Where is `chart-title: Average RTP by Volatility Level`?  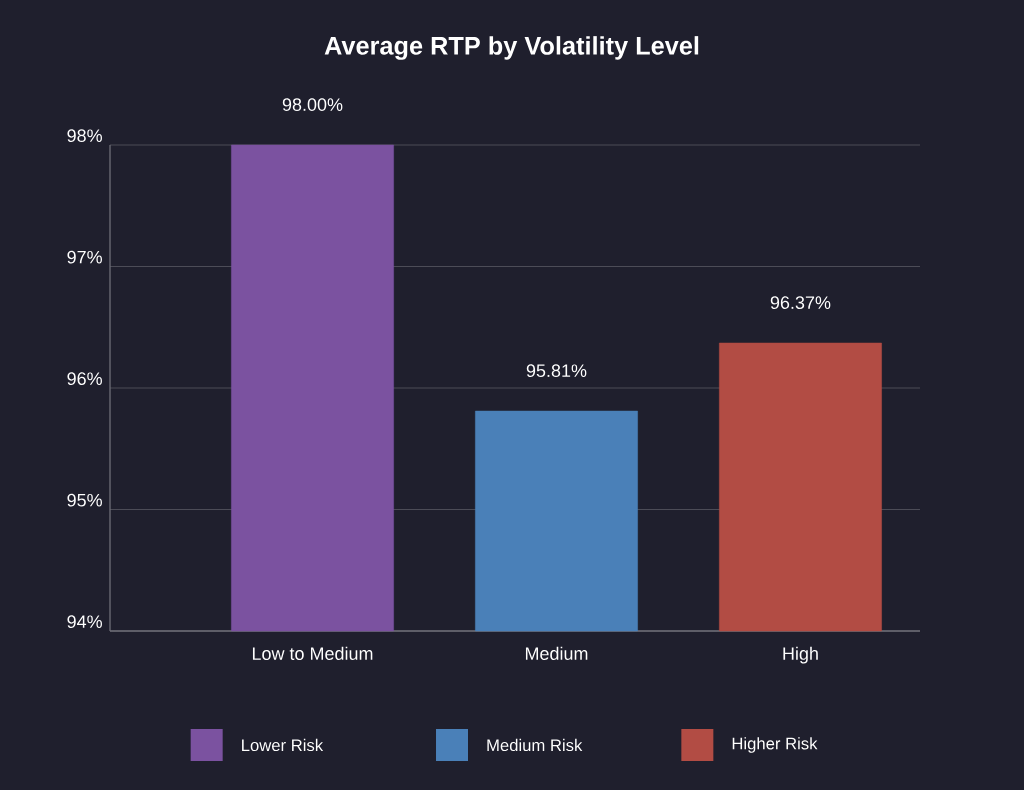
chart-title: Average RTP by Volatility Level is located at coordinates (511, 48).